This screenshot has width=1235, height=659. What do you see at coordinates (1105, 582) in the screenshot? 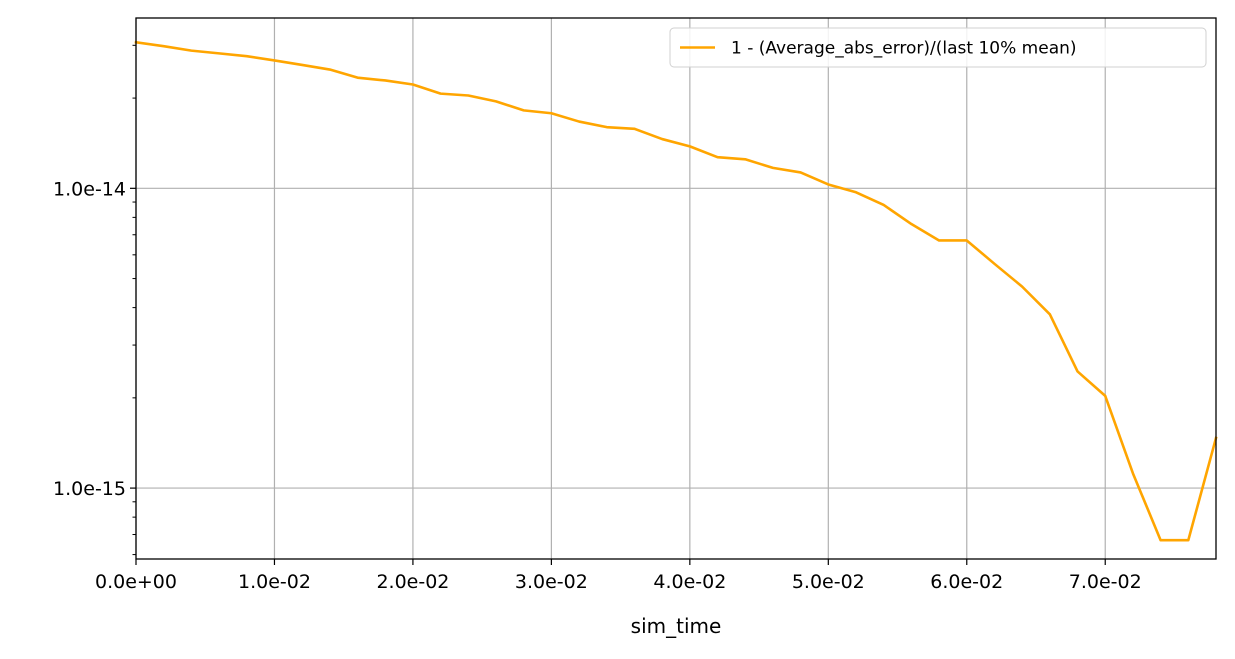
I see `x-tick-label: 7.0e-02` at bounding box center [1105, 582].